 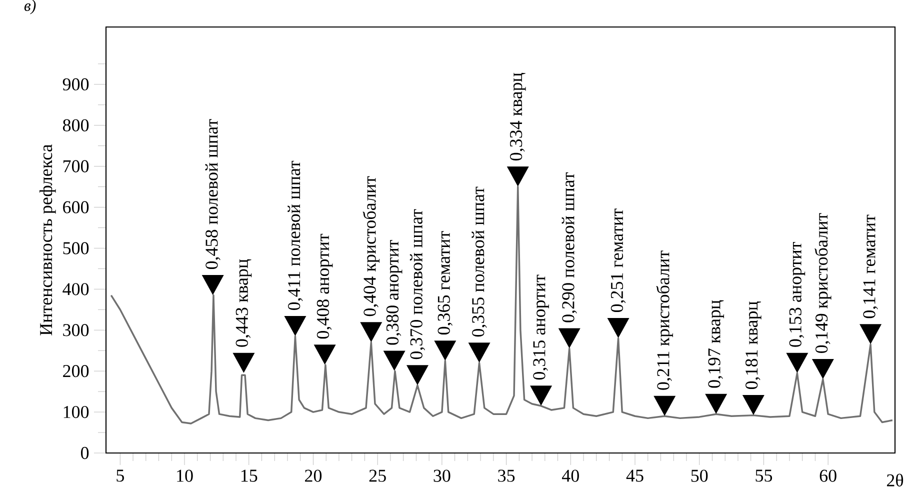 I want to click on annotation: 0,443 кварц, so click(x=244, y=303).